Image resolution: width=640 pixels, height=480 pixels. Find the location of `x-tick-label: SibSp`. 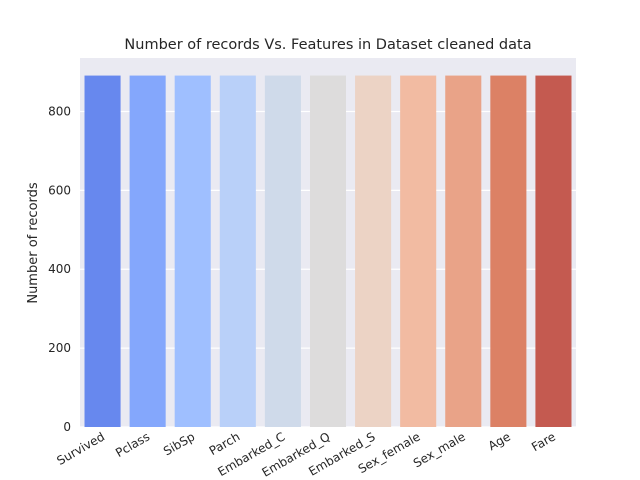

x-tick-label: SibSp is located at coordinates (179, 443).